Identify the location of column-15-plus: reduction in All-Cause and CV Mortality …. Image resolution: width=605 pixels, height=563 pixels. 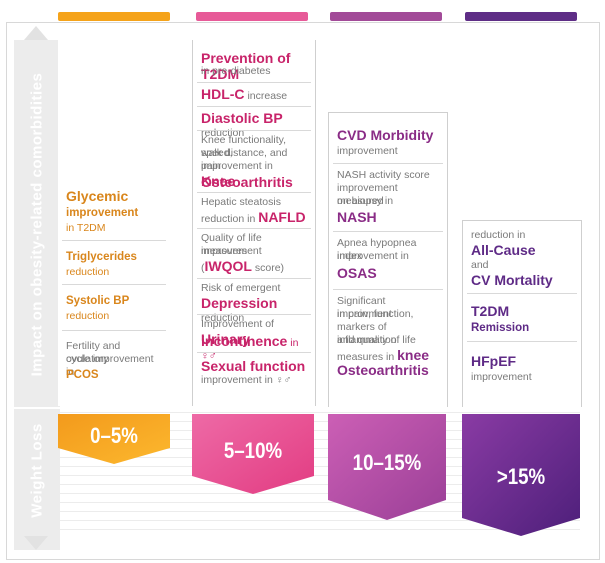
(522, 313).